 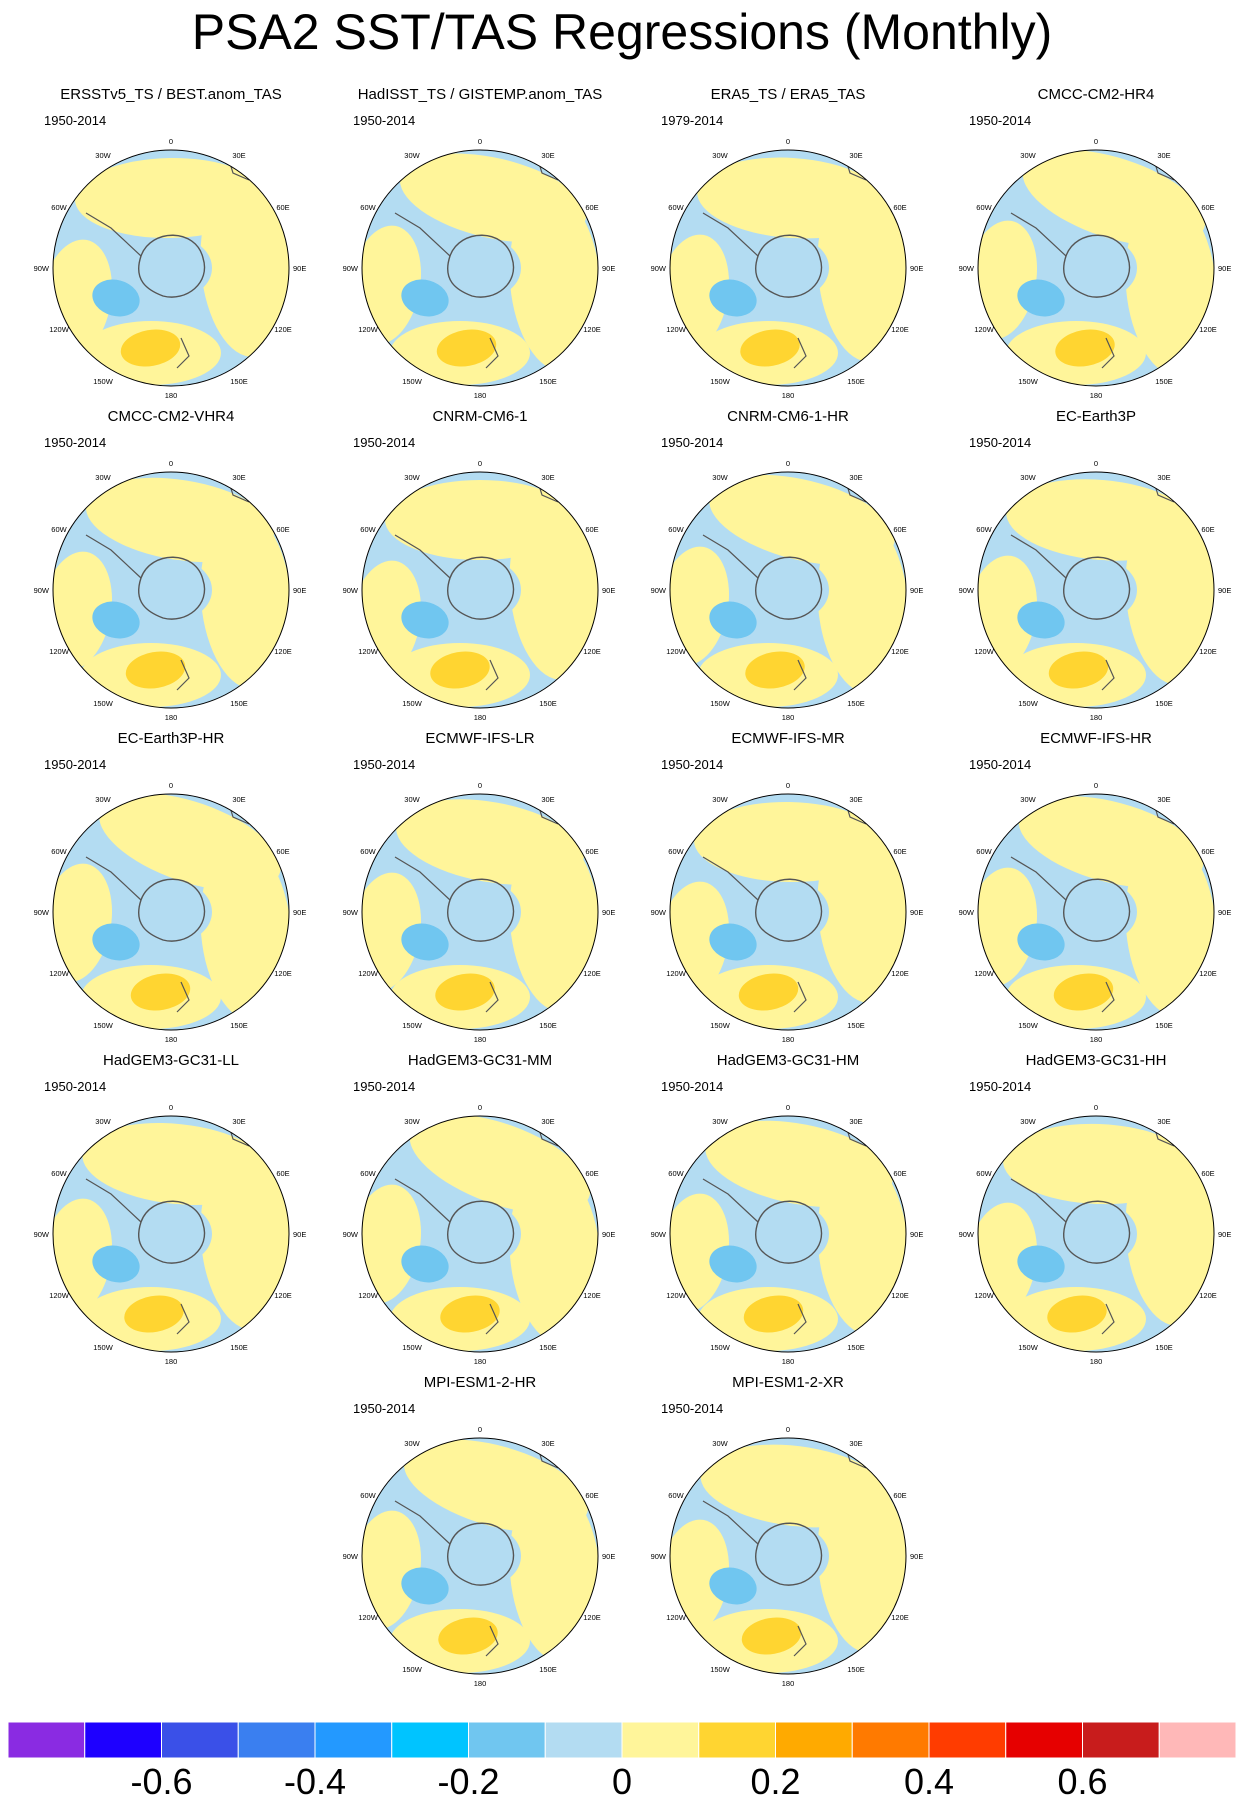 What do you see at coordinates (480, 1382) in the screenshot?
I see `panel-title: MPI-ESM1-2-HR` at bounding box center [480, 1382].